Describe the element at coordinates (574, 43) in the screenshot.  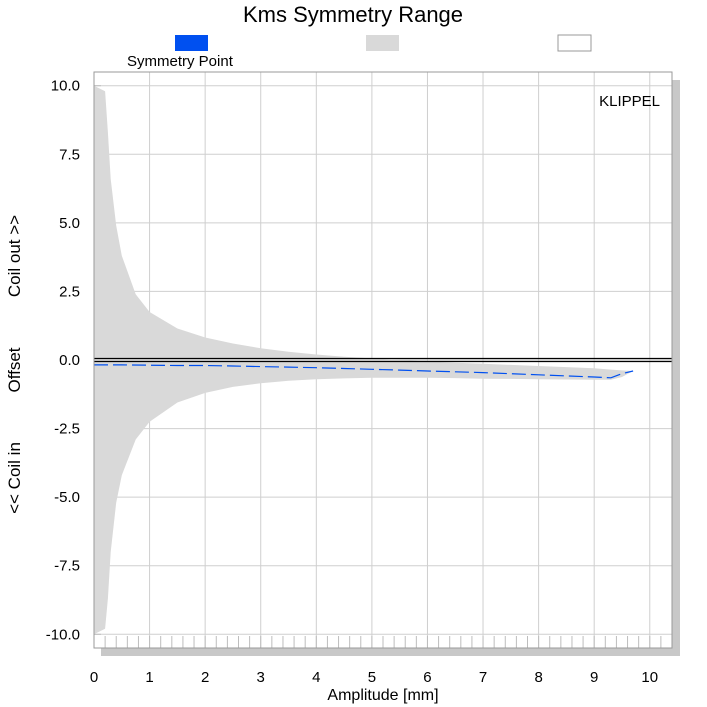
I see `legend-swatch-blank` at that location.